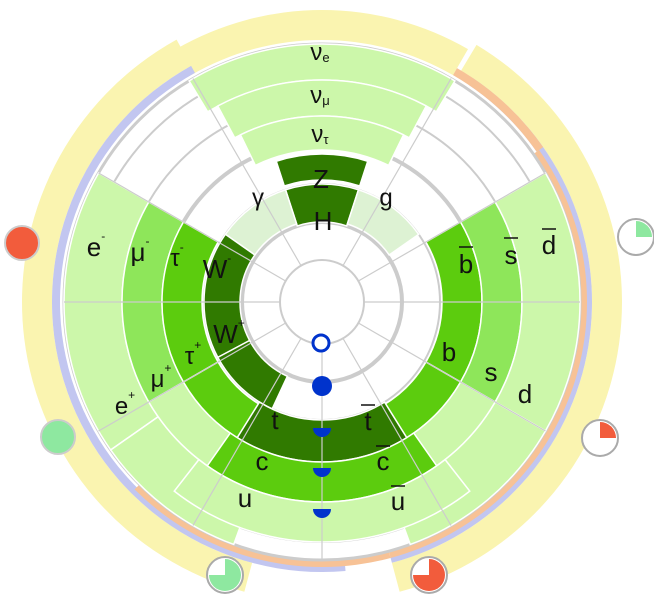  What do you see at coordinates (161, 377) in the screenshot?
I see `label-antimuon: μ+` at bounding box center [161, 377].